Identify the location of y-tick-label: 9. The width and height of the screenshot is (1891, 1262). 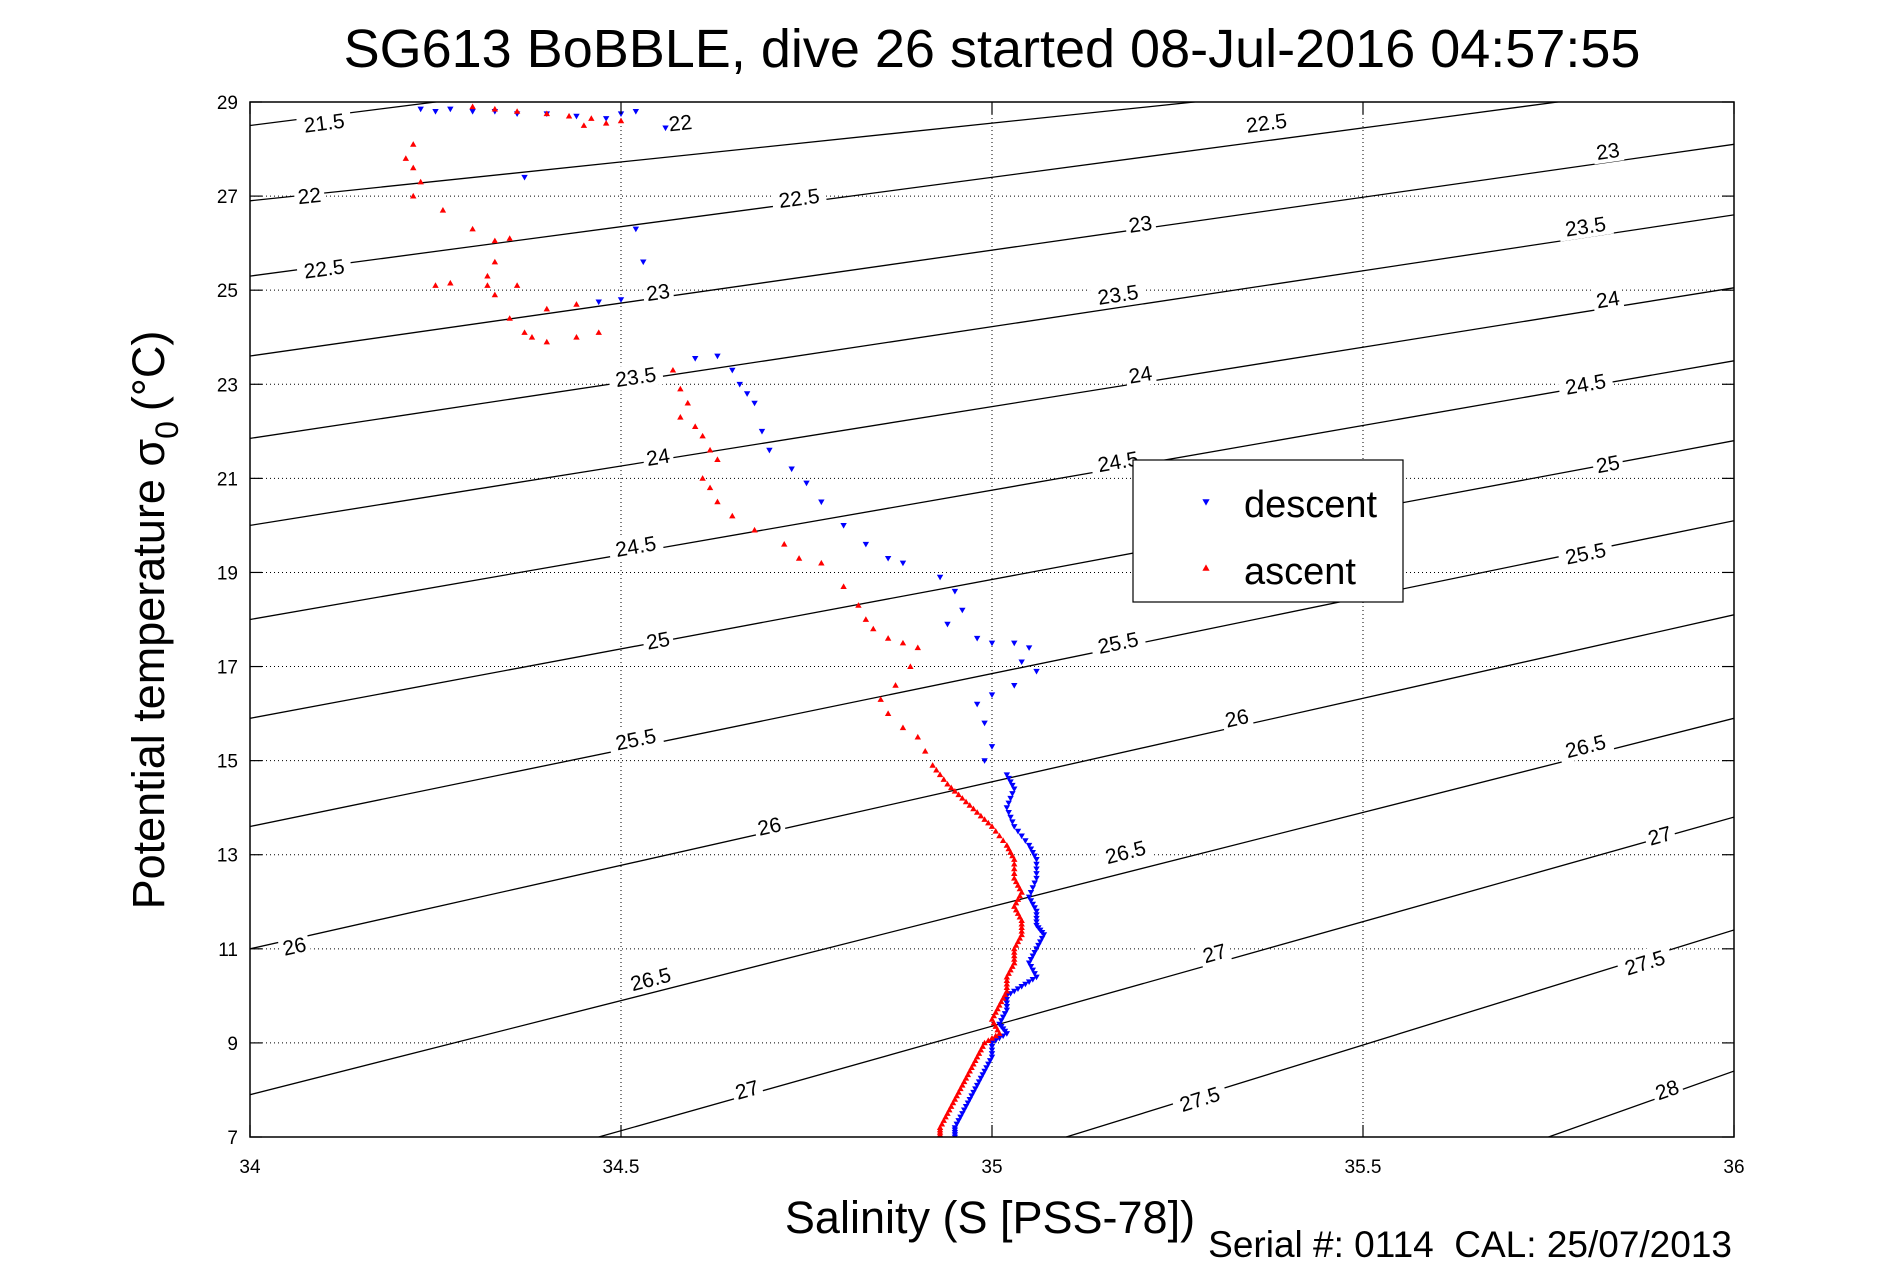
(232, 1044).